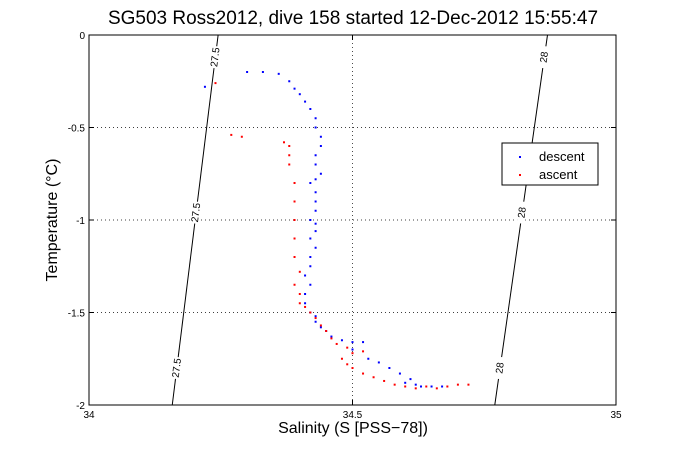  Describe the element at coordinates (558, 174) in the screenshot. I see `legend-label-ascent: ascent` at that location.